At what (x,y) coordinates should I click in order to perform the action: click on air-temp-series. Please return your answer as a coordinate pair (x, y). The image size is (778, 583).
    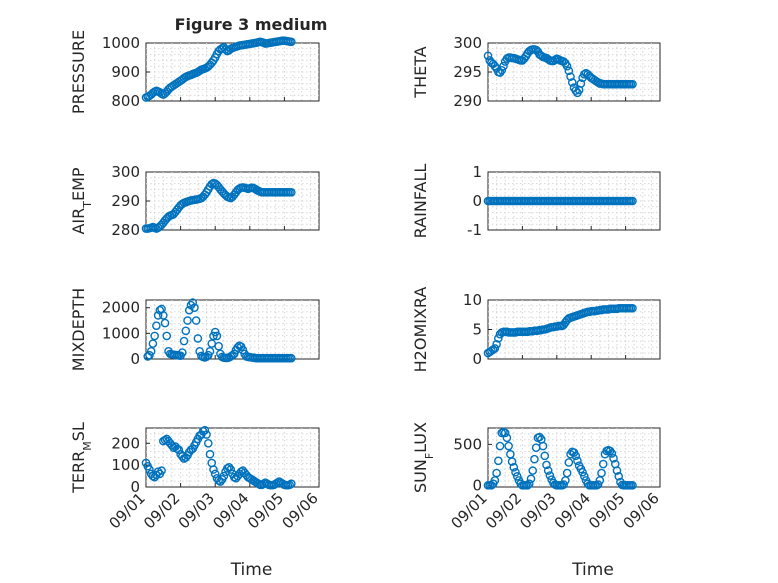
    Looking at the image, I should click on (218, 205).